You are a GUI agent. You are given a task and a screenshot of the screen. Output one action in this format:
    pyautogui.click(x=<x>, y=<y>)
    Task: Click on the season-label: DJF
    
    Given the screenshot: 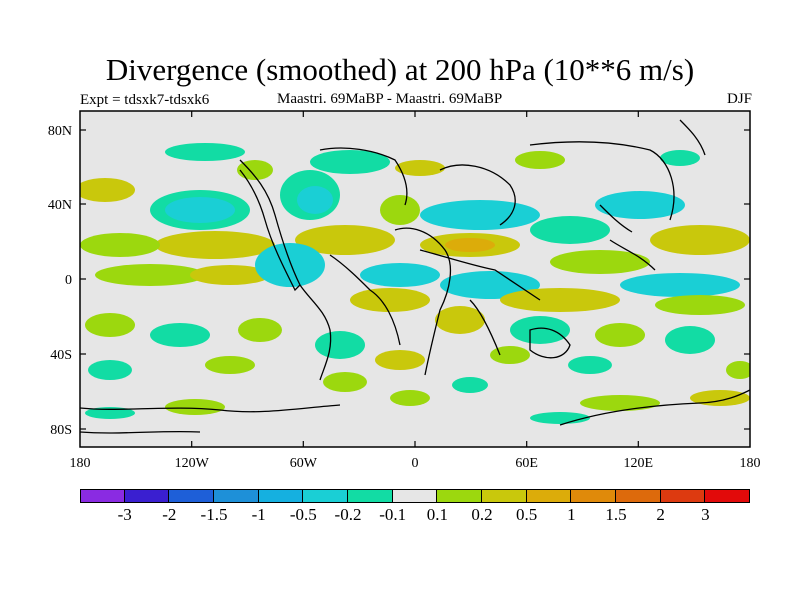 What is the action you would take?
    pyautogui.click(x=739, y=99)
    